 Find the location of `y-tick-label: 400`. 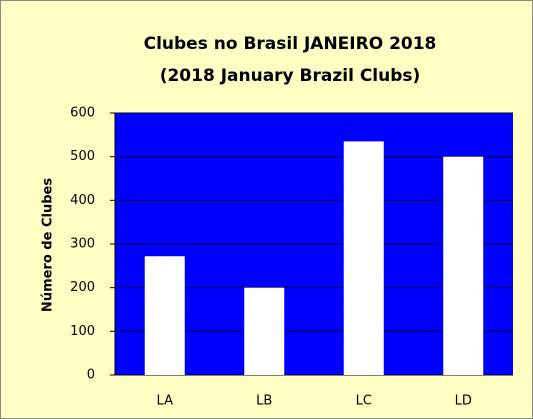

y-tick-label: 400 is located at coordinates (82, 200).